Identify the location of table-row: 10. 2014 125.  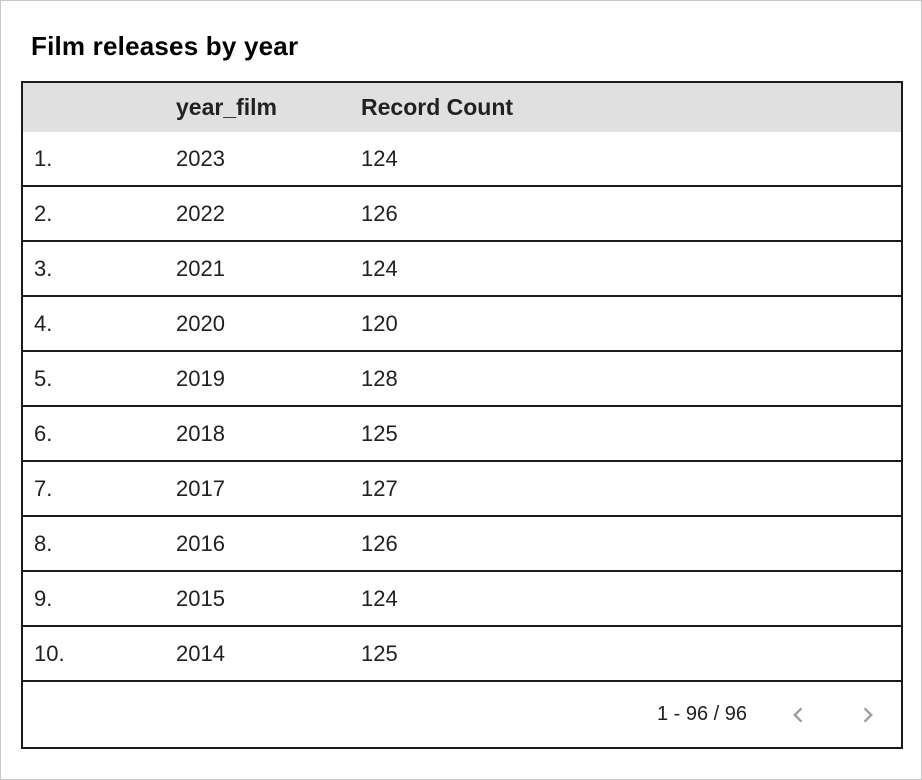
(462, 653).